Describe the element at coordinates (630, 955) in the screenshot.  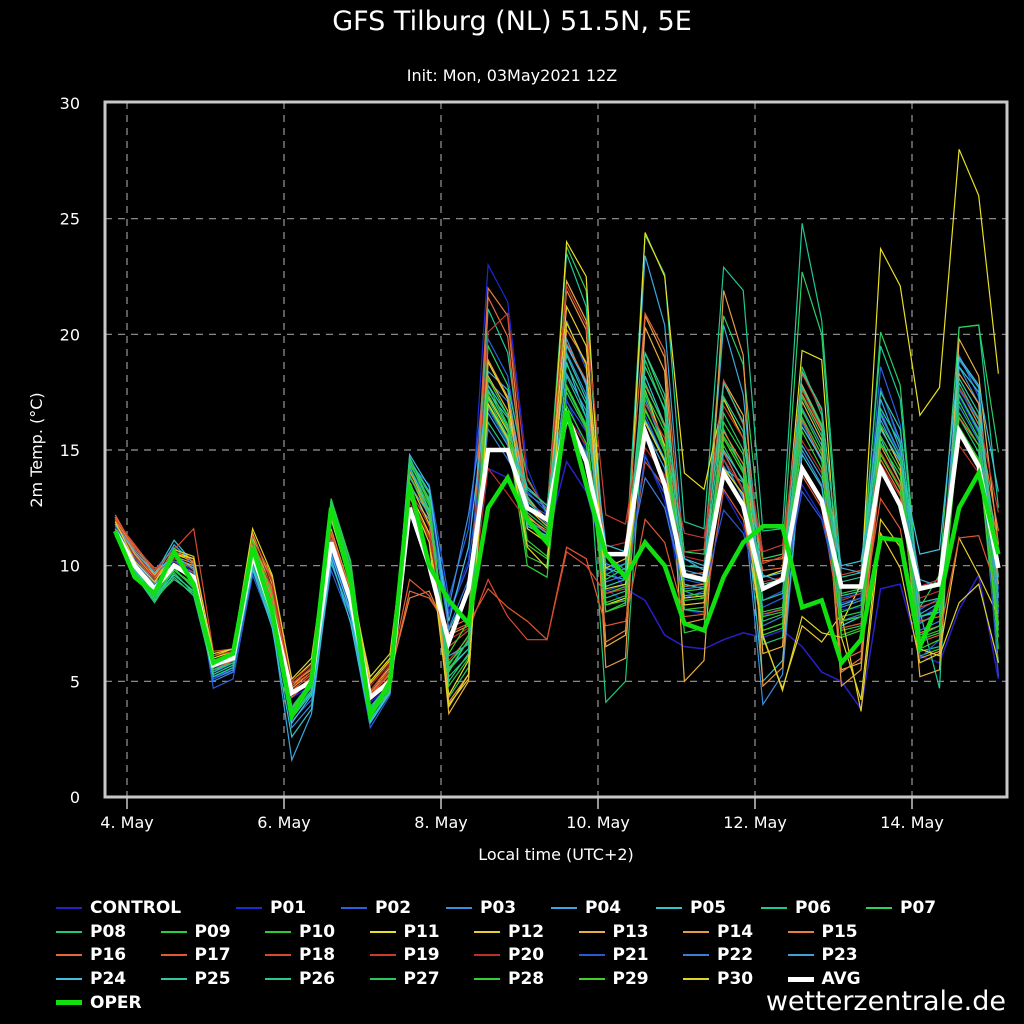
I see `legend-label: P21` at that location.